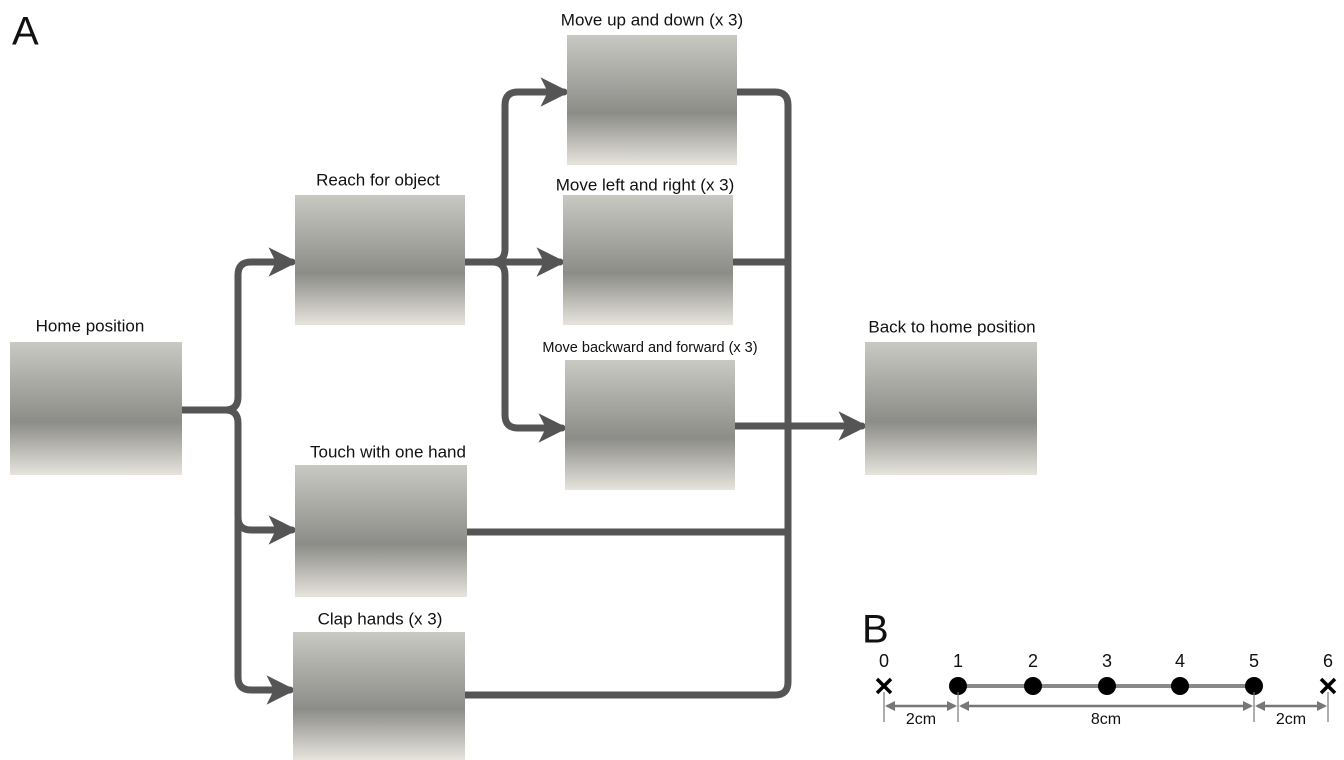  Describe the element at coordinates (1033, 661) in the screenshot. I see `point-label: 2` at that location.